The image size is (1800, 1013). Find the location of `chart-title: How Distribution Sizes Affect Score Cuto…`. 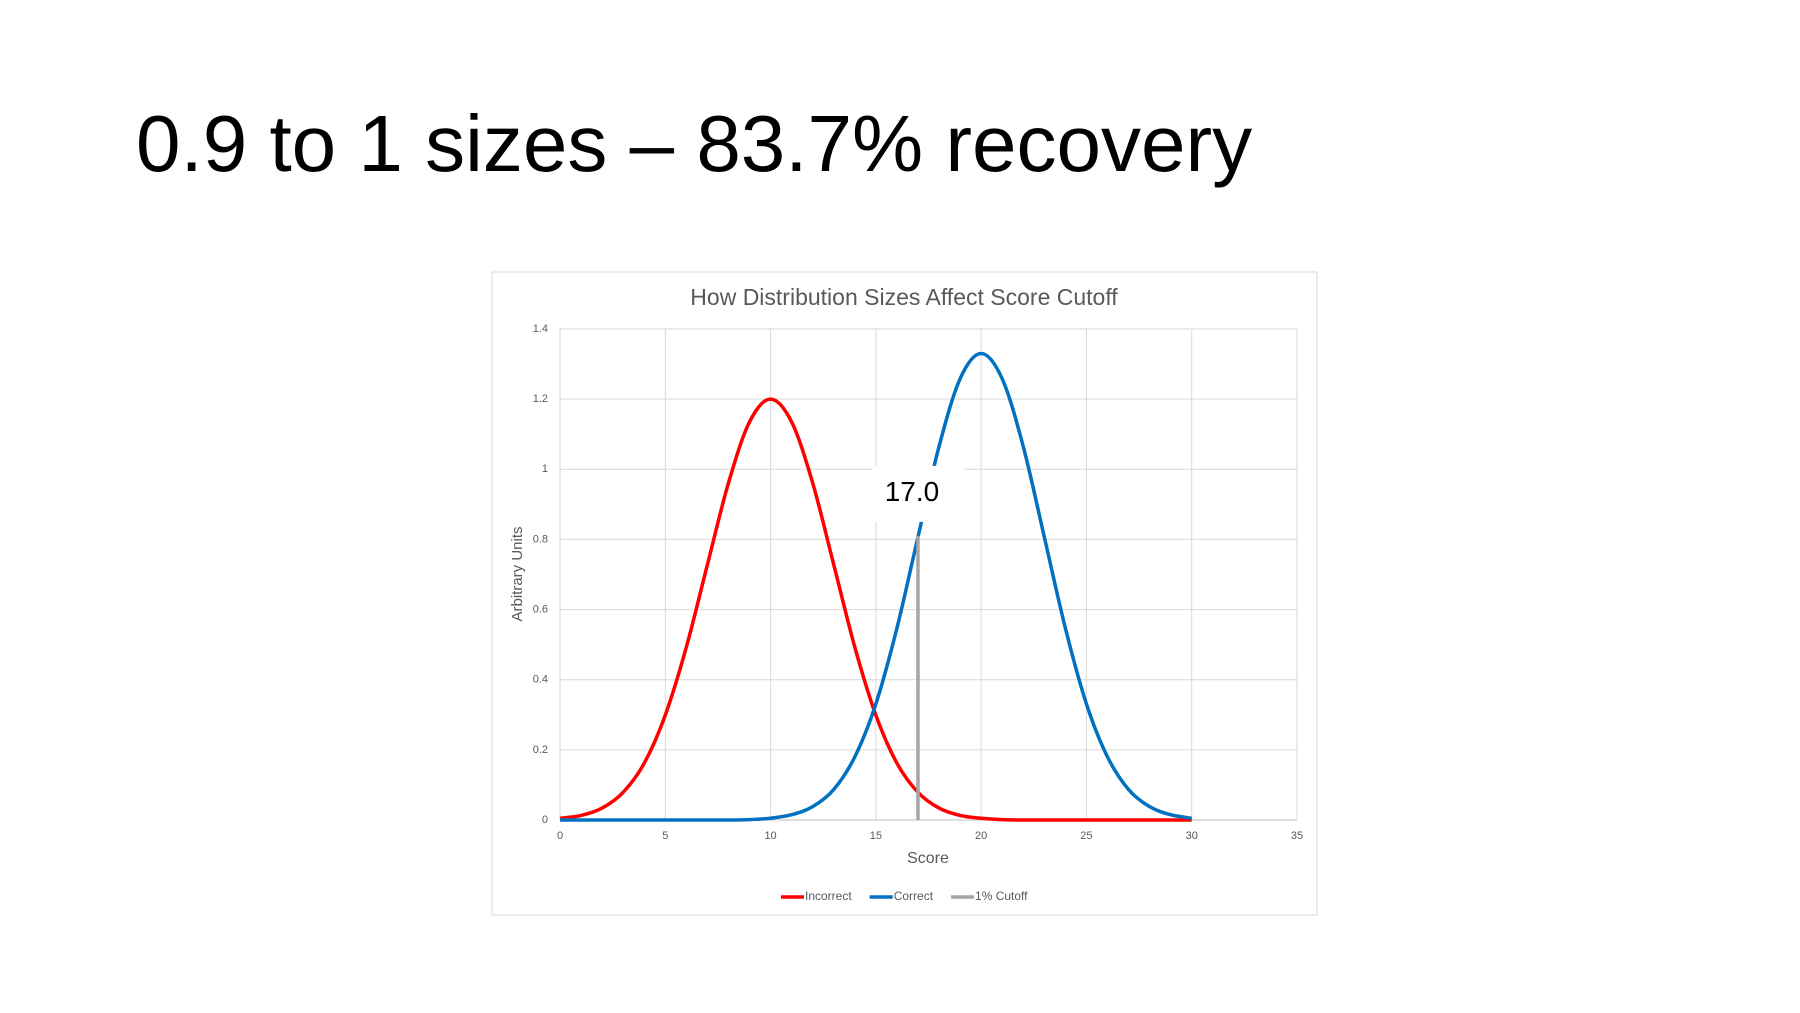

chart-title: How Distribution Sizes Affect Score Cuto… is located at coordinates (904, 297).